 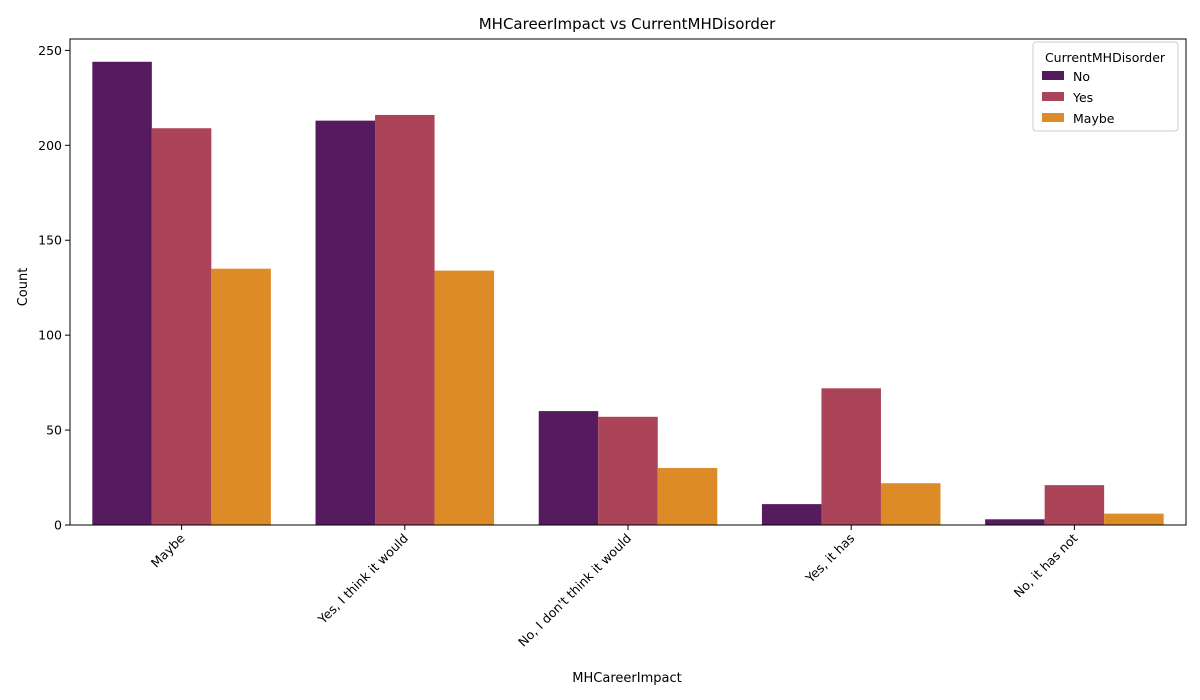 What do you see at coordinates (50, 335) in the screenshot?
I see `y-tick-label: 100` at bounding box center [50, 335].